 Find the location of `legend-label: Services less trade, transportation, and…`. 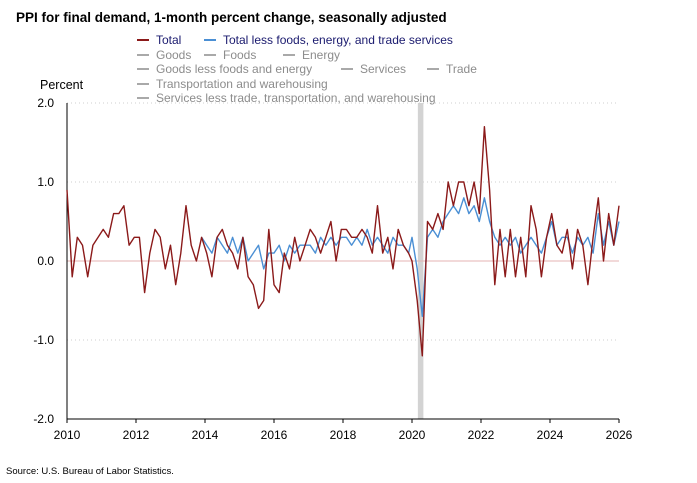

legend-label: Services less trade, transportation, and… is located at coordinates (296, 98).